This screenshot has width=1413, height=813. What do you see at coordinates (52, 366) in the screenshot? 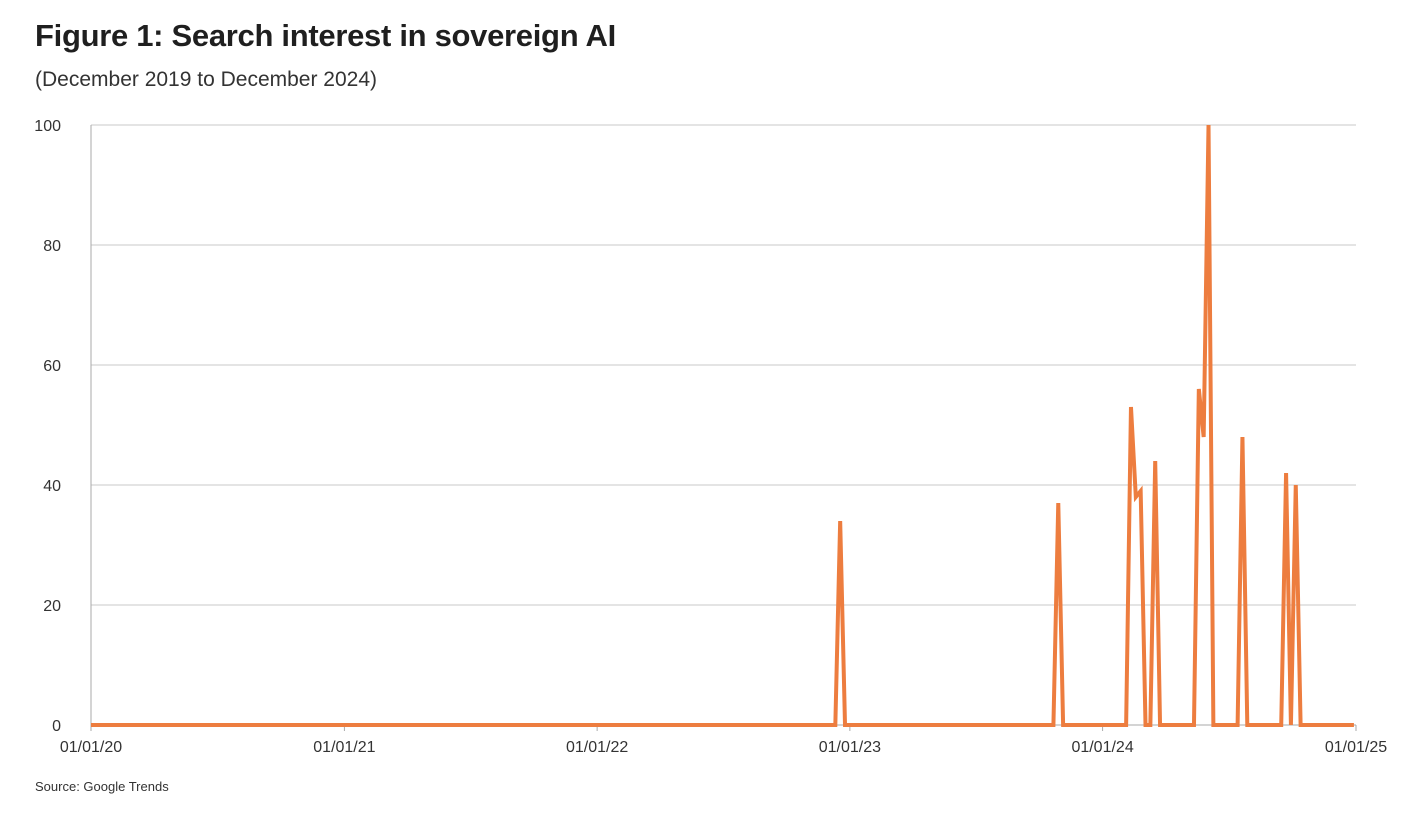
I see `y-tick-label: 60` at bounding box center [52, 366].